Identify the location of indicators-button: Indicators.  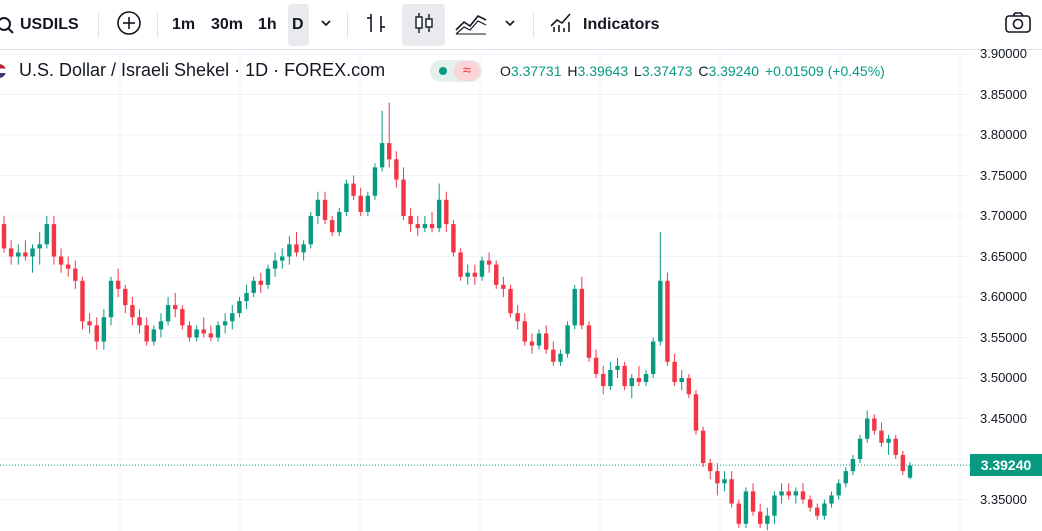
(603, 25).